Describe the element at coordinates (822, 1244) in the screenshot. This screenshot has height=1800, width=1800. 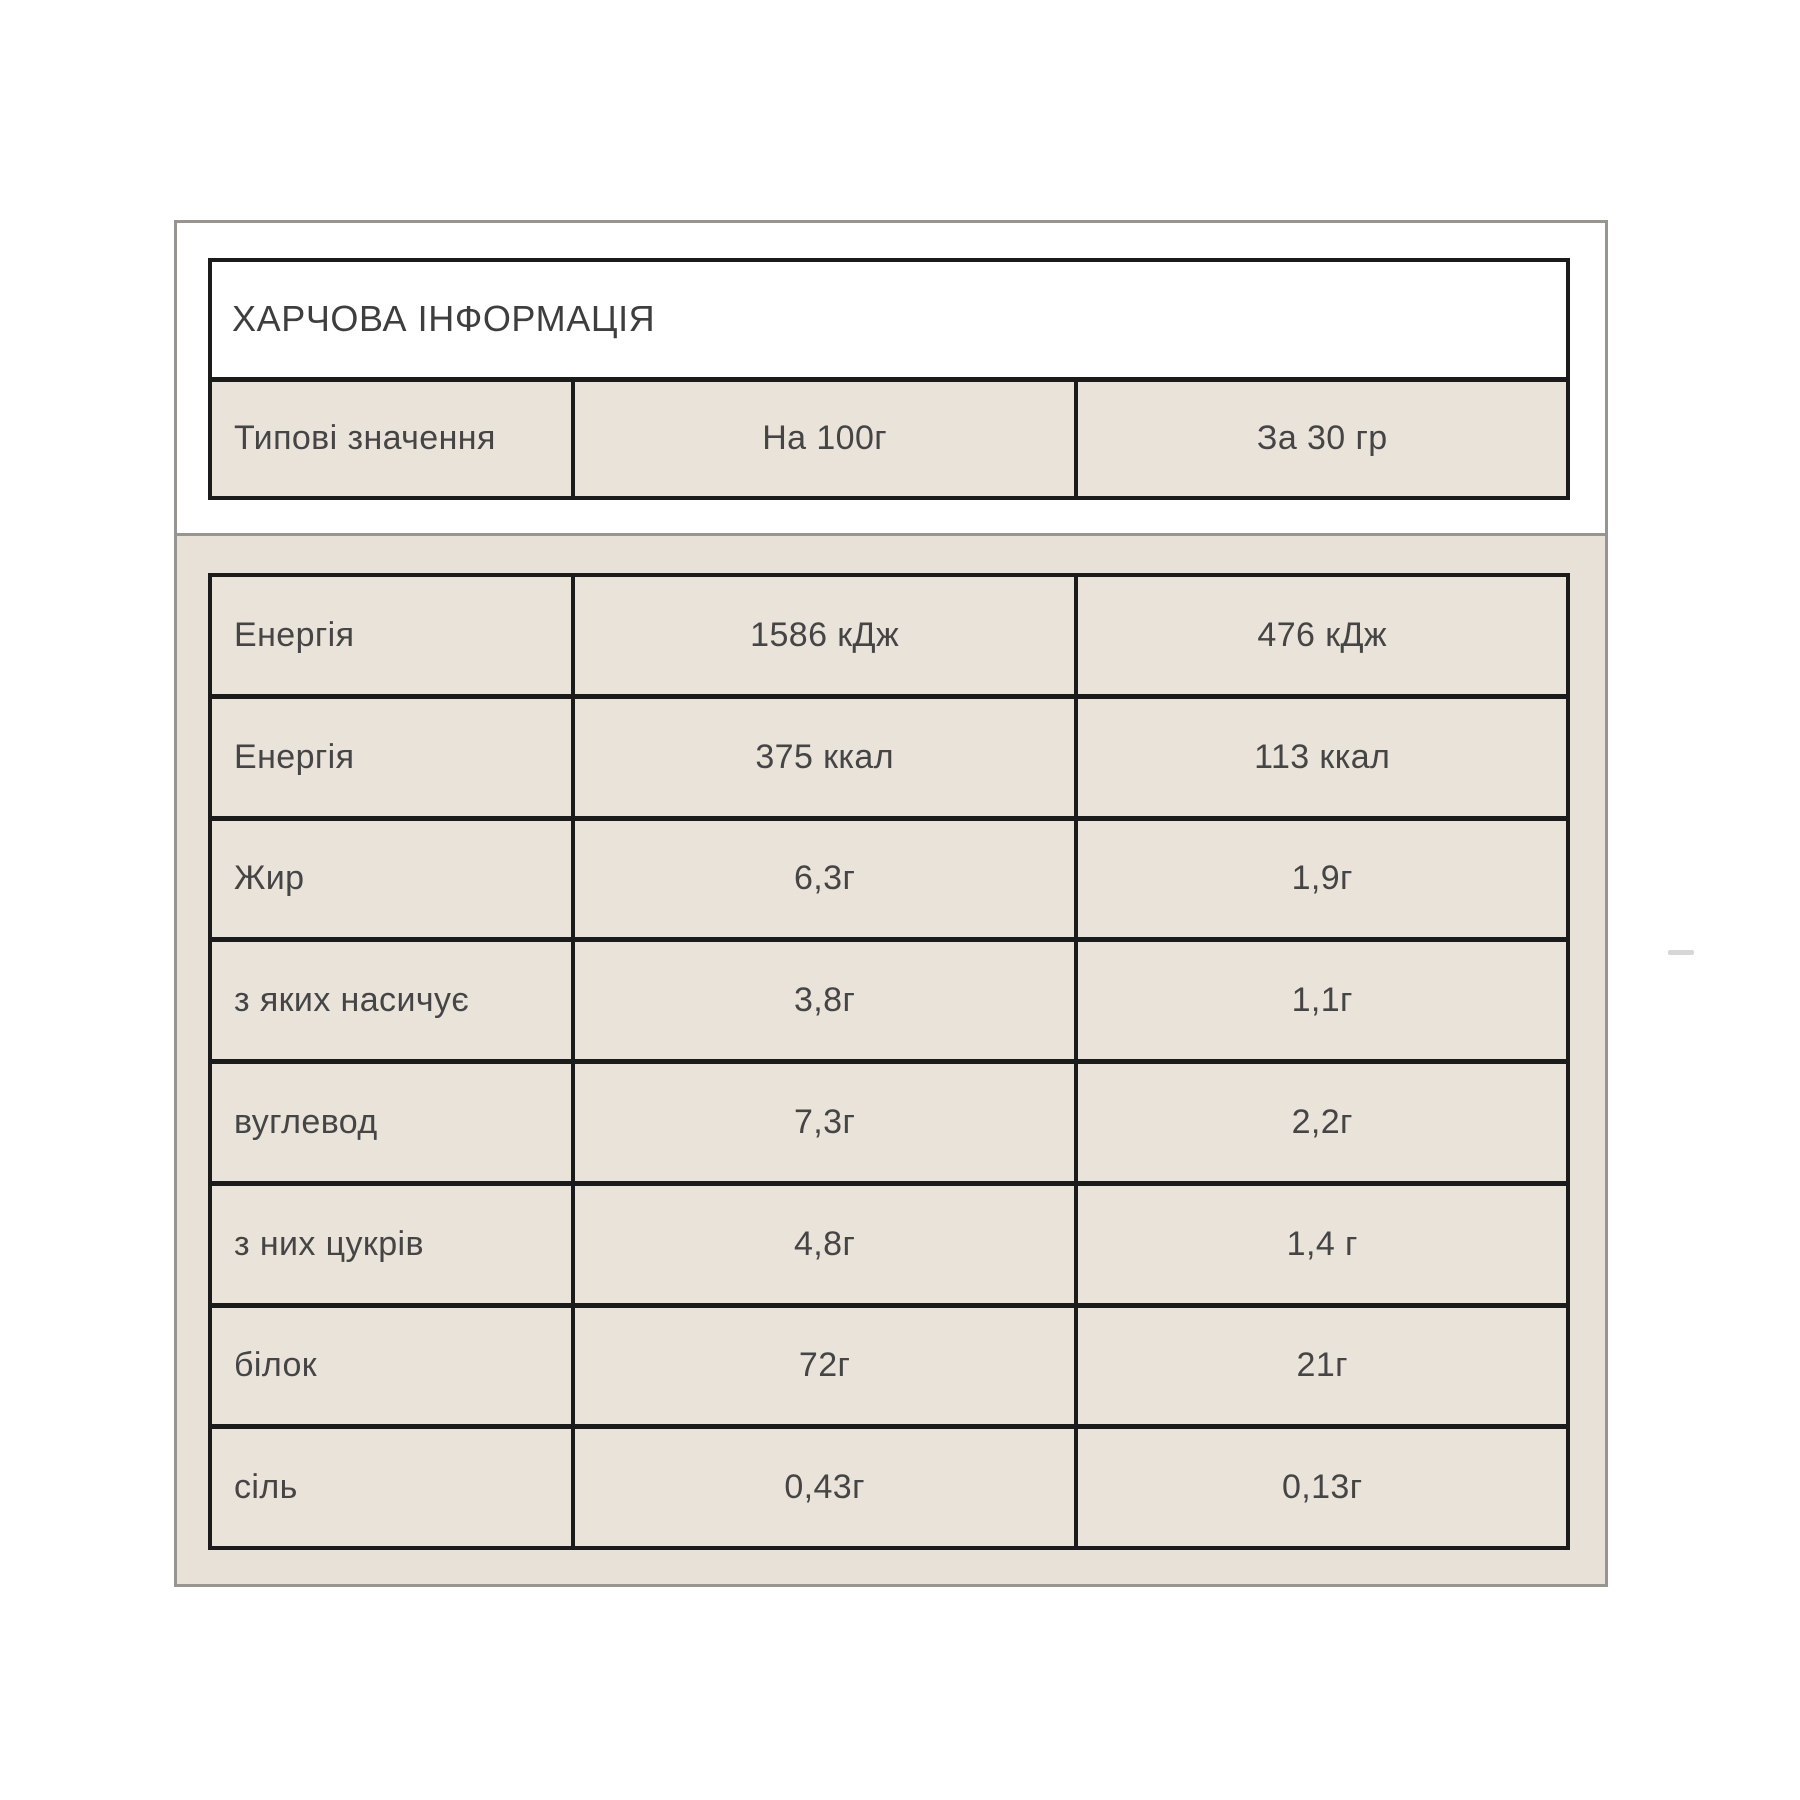
I see `value-per-100g: 4,8г` at that location.